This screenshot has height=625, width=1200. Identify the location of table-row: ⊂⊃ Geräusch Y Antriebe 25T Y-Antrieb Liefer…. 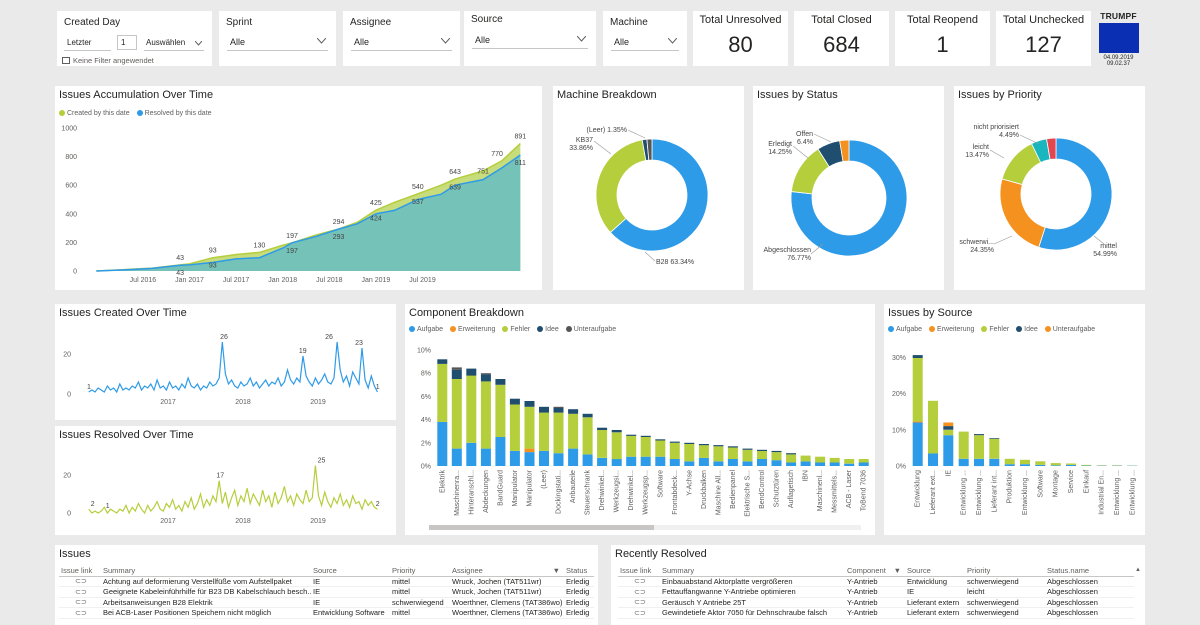
(876, 602).